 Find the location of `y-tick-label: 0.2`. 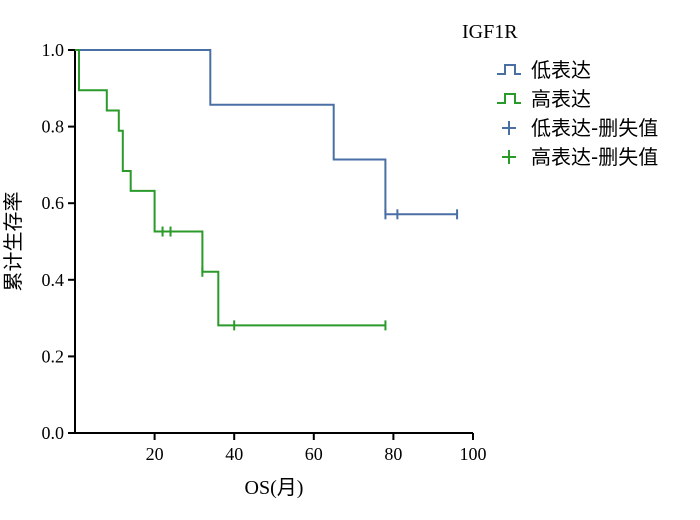

y-tick-label: 0.2 is located at coordinates (53, 356).